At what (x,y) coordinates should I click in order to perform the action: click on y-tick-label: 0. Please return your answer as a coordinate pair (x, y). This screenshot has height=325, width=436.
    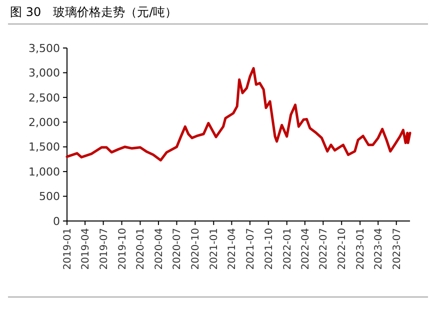
    Looking at the image, I should click on (56, 221).